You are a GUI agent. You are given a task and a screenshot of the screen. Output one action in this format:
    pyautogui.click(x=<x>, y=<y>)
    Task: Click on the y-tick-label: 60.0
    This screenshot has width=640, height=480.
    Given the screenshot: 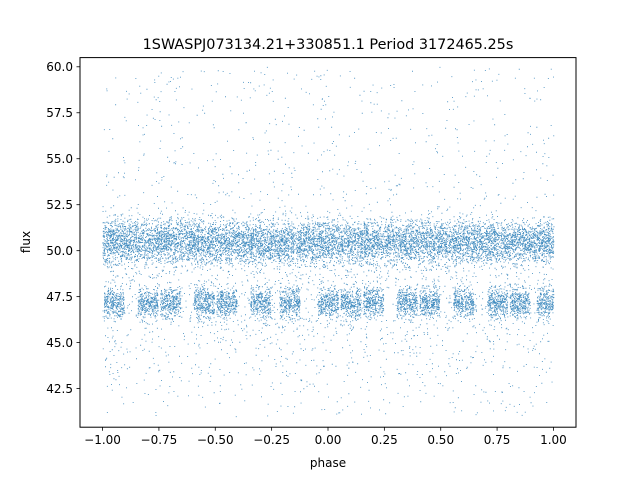 What is the action you would take?
    pyautogui.click(x=59, y=67)
    